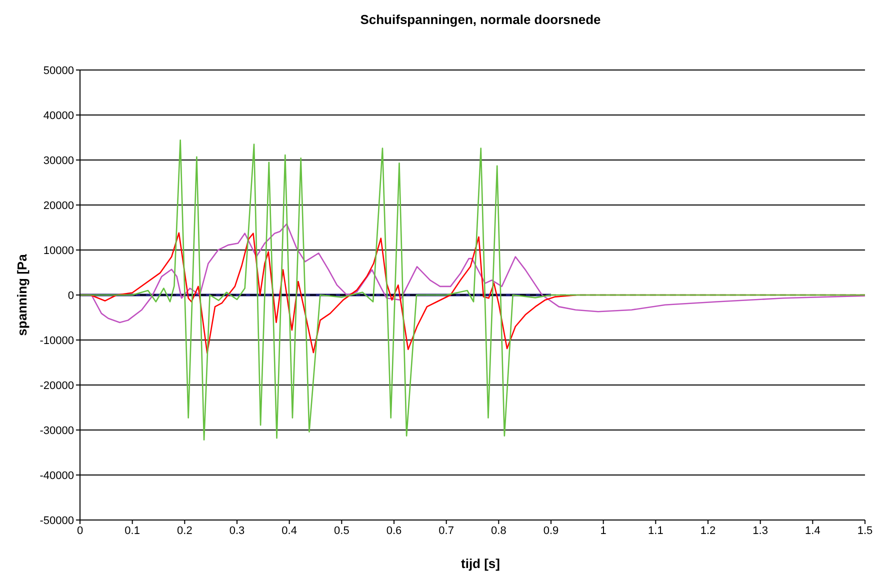 This screenshot has height=575, width=877. What do you see at coordinates (480, 563) in the screenshot?
I see `x-axis-title: tijd [s]` at bounding box center [480, 563].